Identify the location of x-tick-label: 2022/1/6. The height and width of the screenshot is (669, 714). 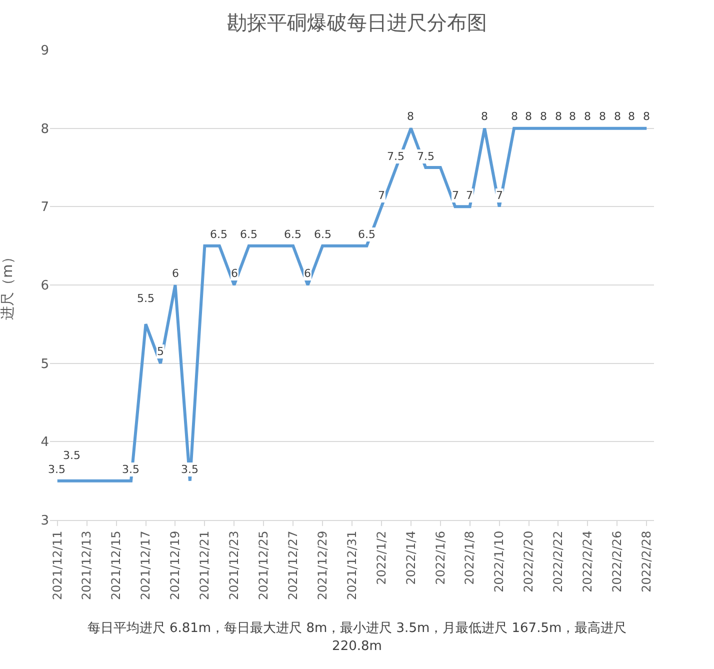
(440, 557).